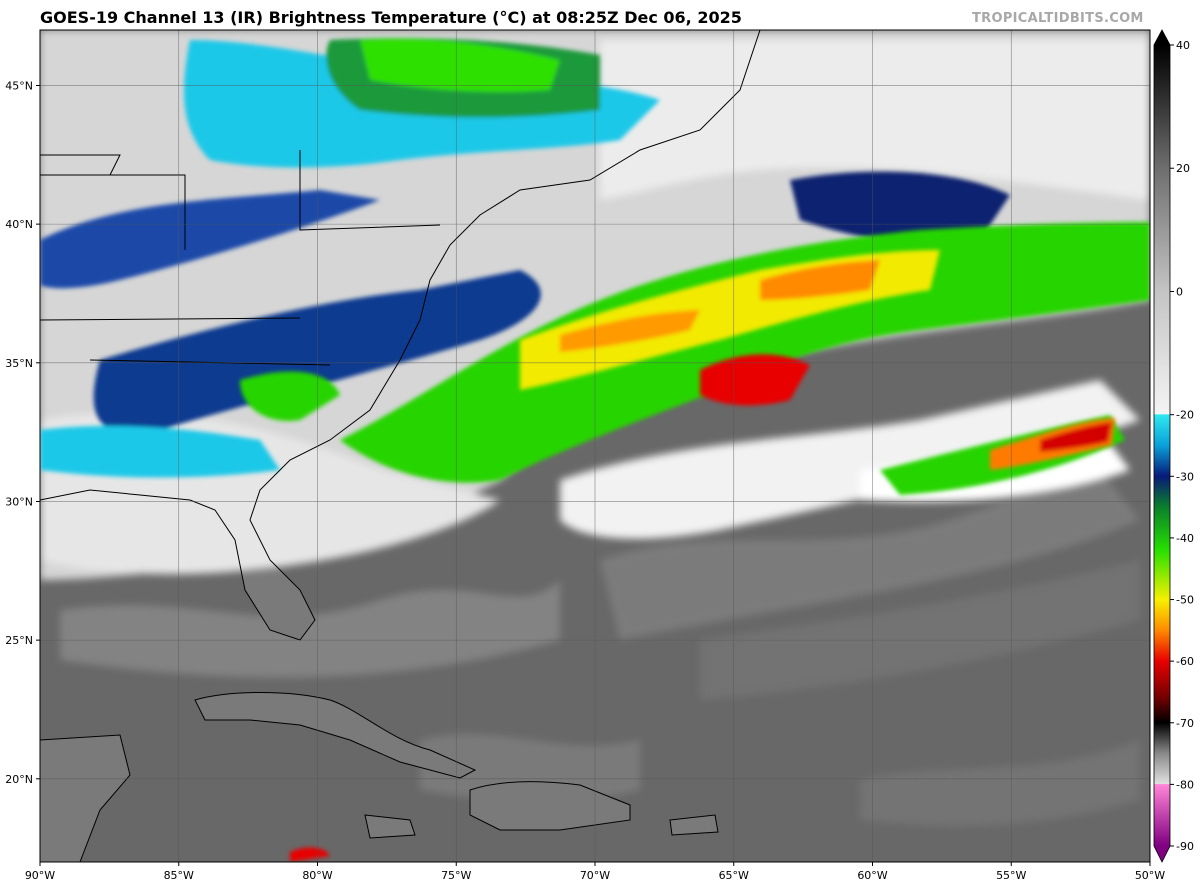  Describe the element at coordinates (456, 875) in the screenshot. I see `lon-tick-label: 75°W` at that location.